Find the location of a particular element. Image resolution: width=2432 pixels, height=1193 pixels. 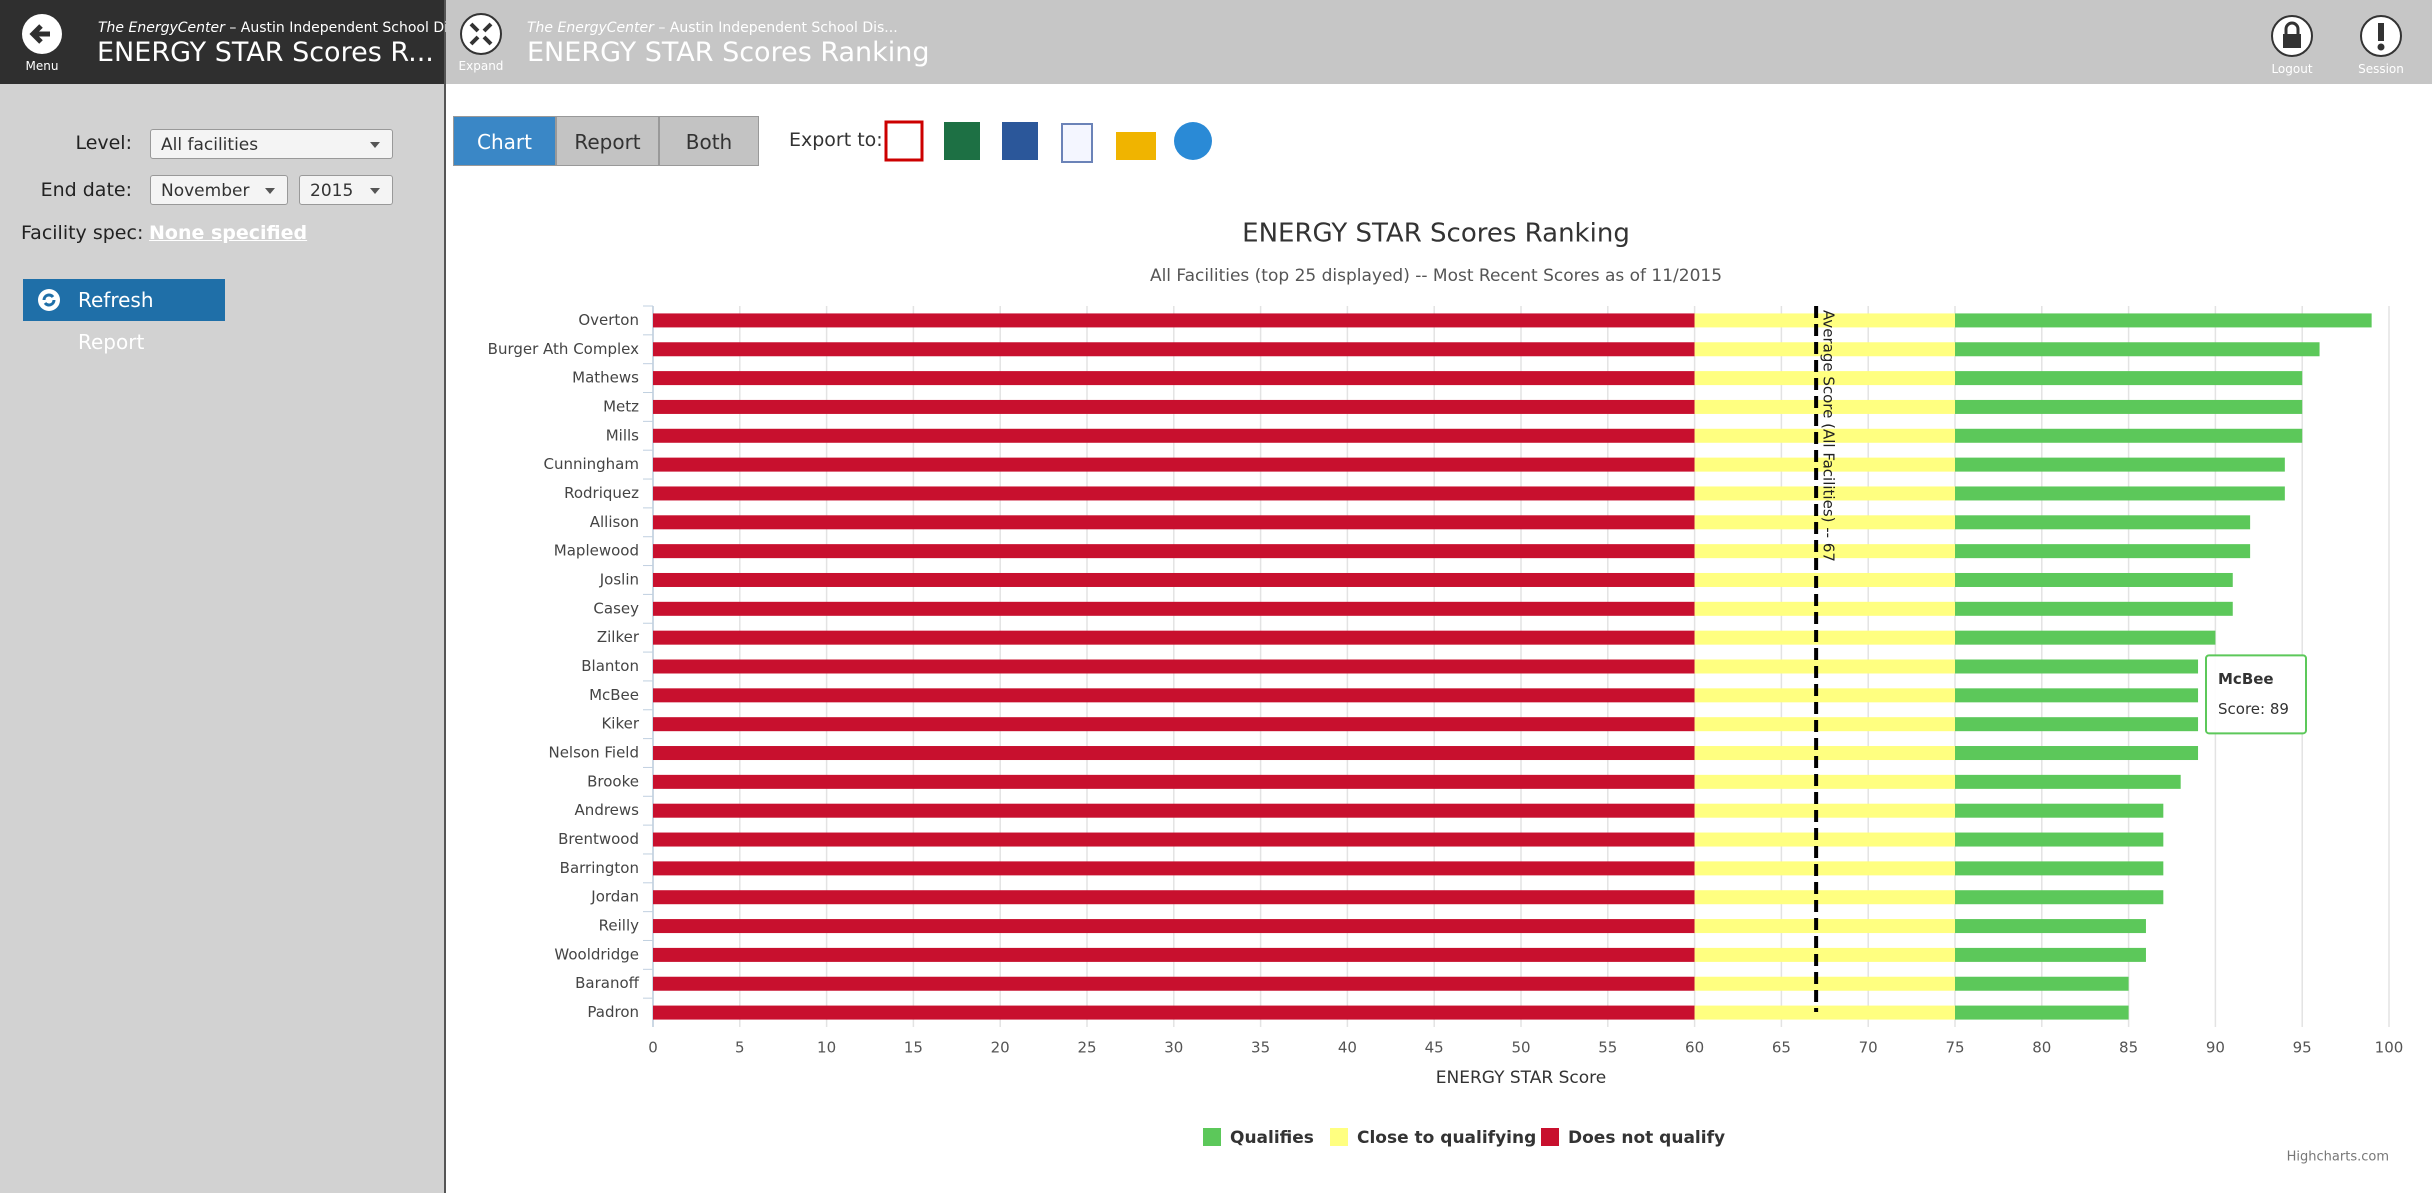

facility-spec-label: Facility spec: is located at coordinates (82, 233).